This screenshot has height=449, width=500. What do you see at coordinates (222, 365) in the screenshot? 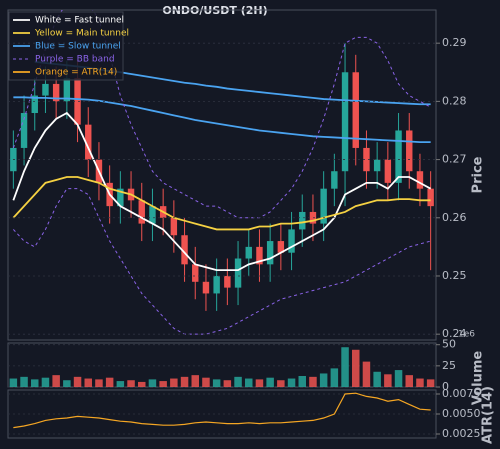
I see `volume-frame` at bounding box center [222, 365].